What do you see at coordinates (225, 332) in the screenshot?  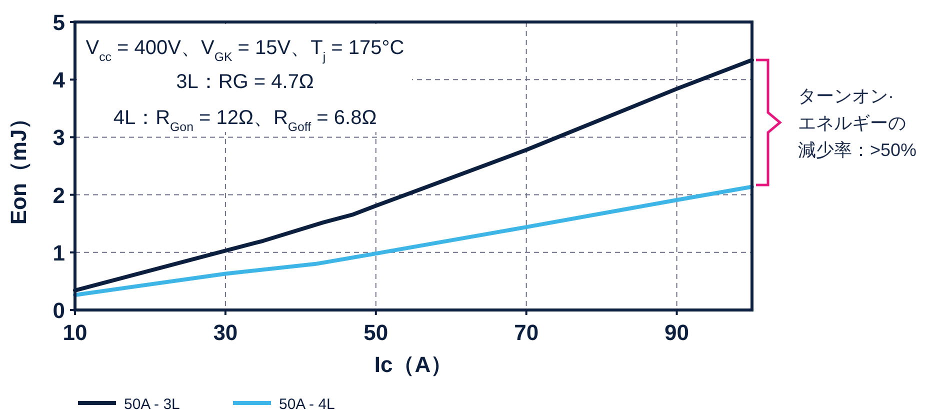 I see `x-tick-label: 30` at bounding box center [225, 332].